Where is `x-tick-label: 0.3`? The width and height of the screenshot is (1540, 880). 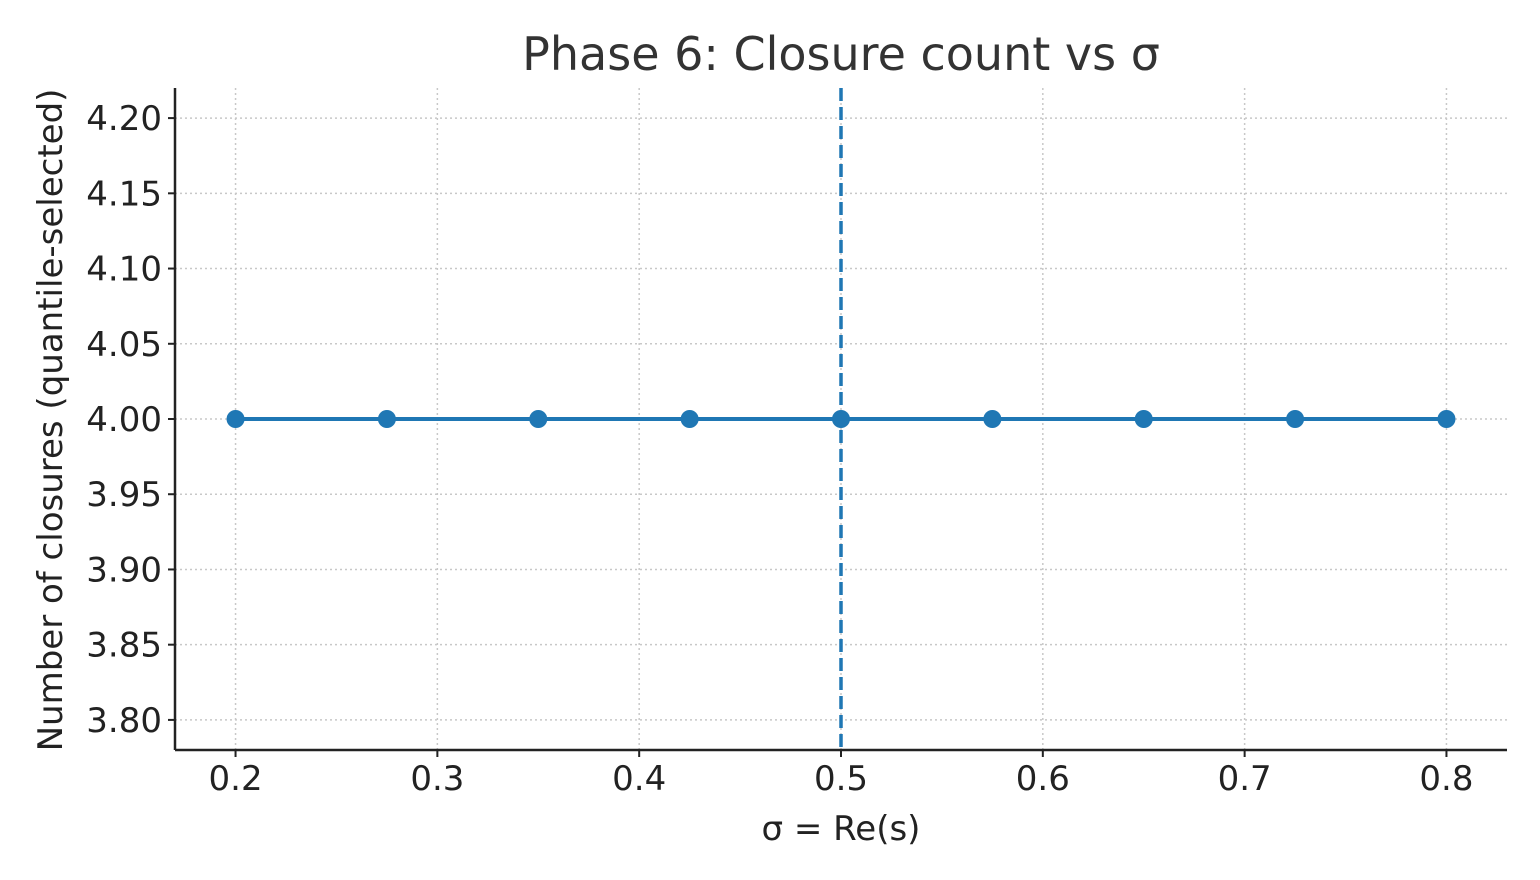
x-tick-label: 0.3 is located at coordinates (437, 779).